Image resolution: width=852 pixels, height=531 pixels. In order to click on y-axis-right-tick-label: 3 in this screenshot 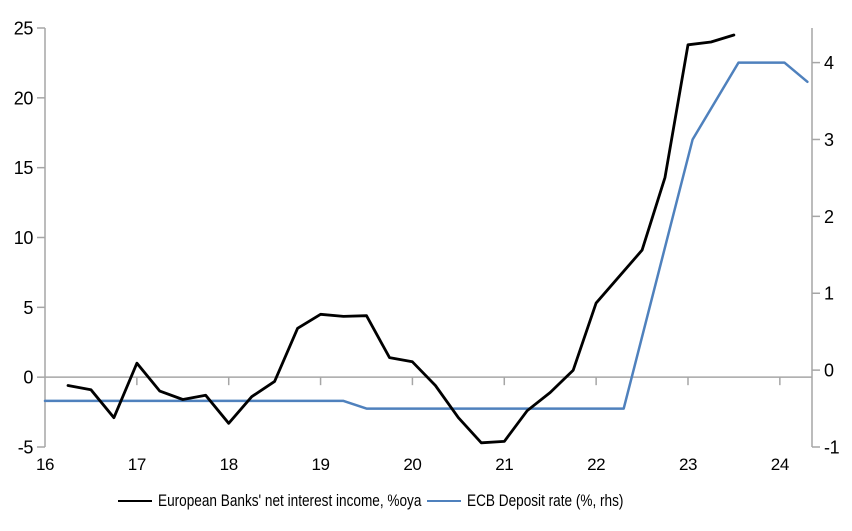, I will do `click(829, 140)`.